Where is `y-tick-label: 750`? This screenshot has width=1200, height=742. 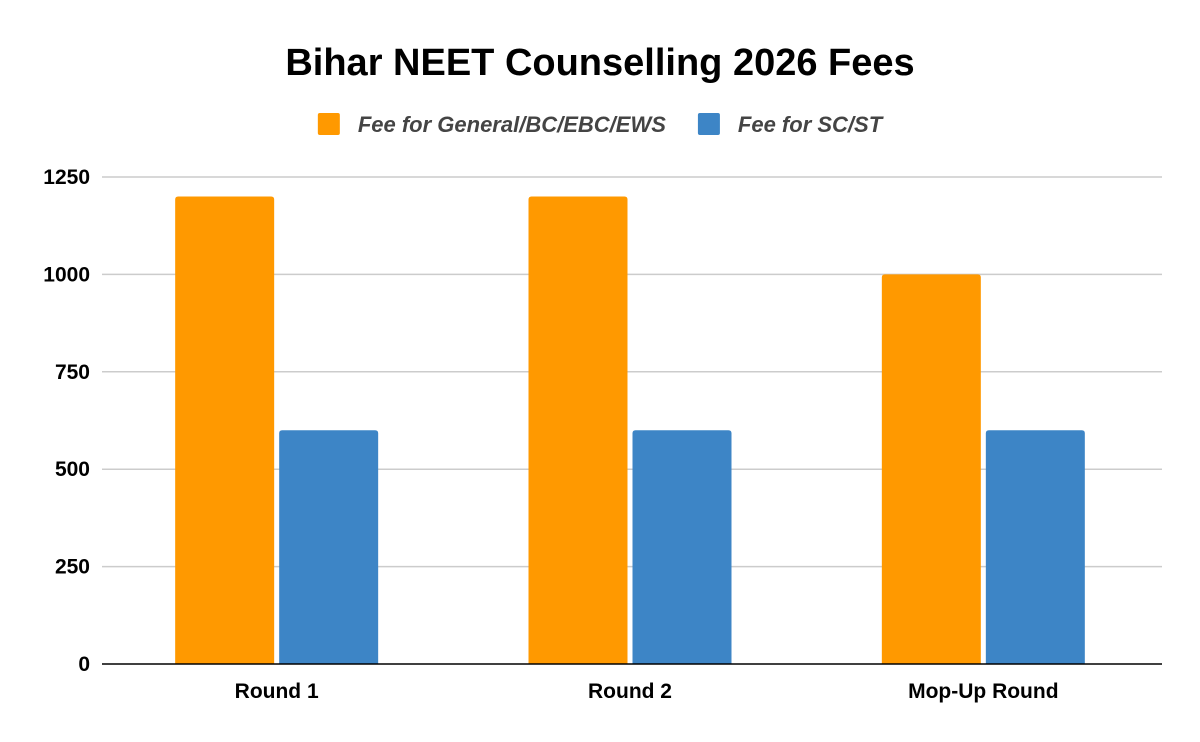
y-tick-label: 750 is located at coordinates (72, 372).